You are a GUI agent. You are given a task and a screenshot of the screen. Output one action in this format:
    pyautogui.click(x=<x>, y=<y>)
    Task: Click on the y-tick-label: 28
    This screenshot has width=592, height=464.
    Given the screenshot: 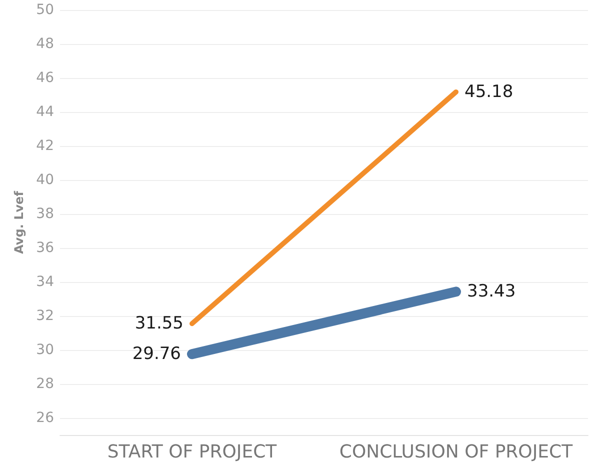 What is the action you would take?
    pyautogui.click(x=45, y=384)
    